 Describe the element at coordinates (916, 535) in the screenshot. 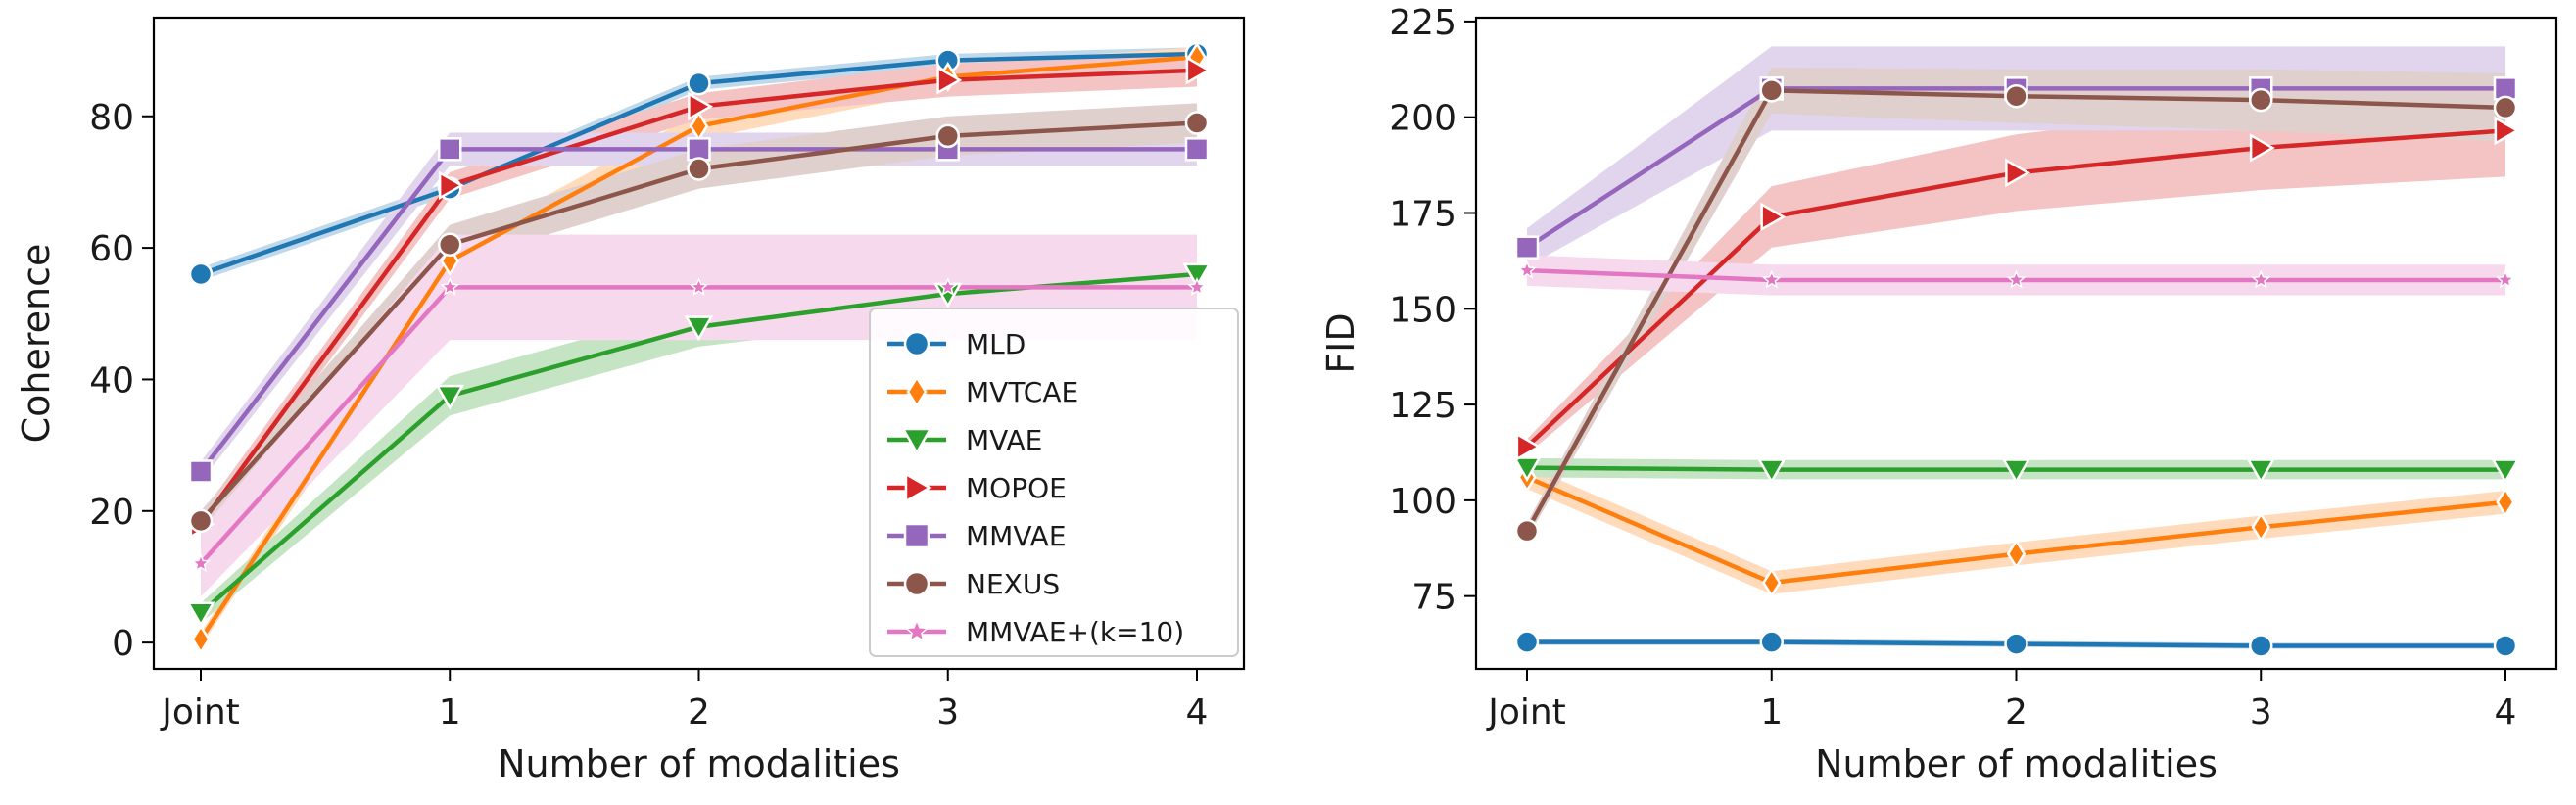

I see `legend-marker-mmvae` at that location.